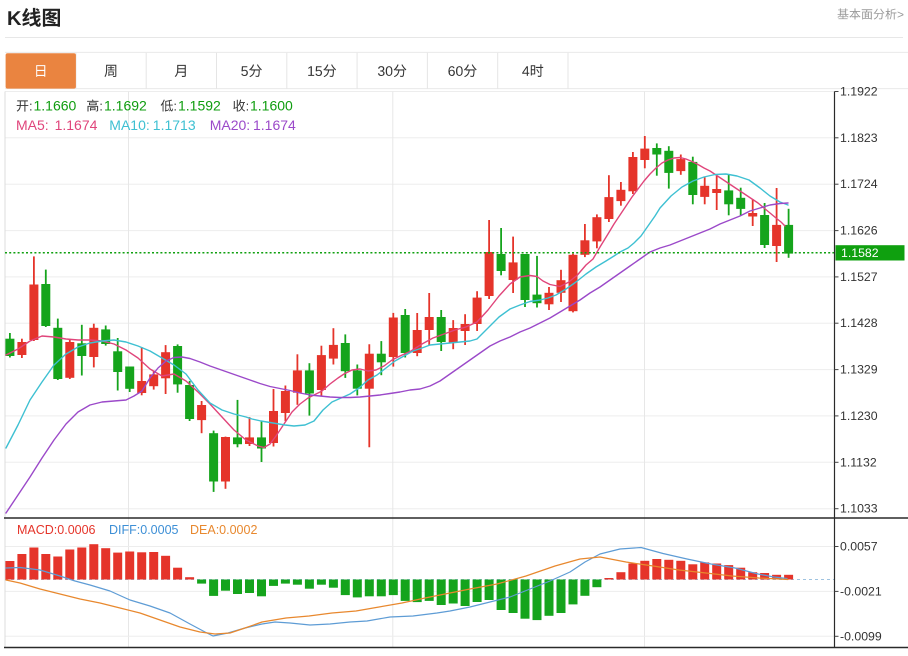  Describe the element at coordinates (859, 138) in the screenshot. I see `svg-text: 1.1823` at that location.